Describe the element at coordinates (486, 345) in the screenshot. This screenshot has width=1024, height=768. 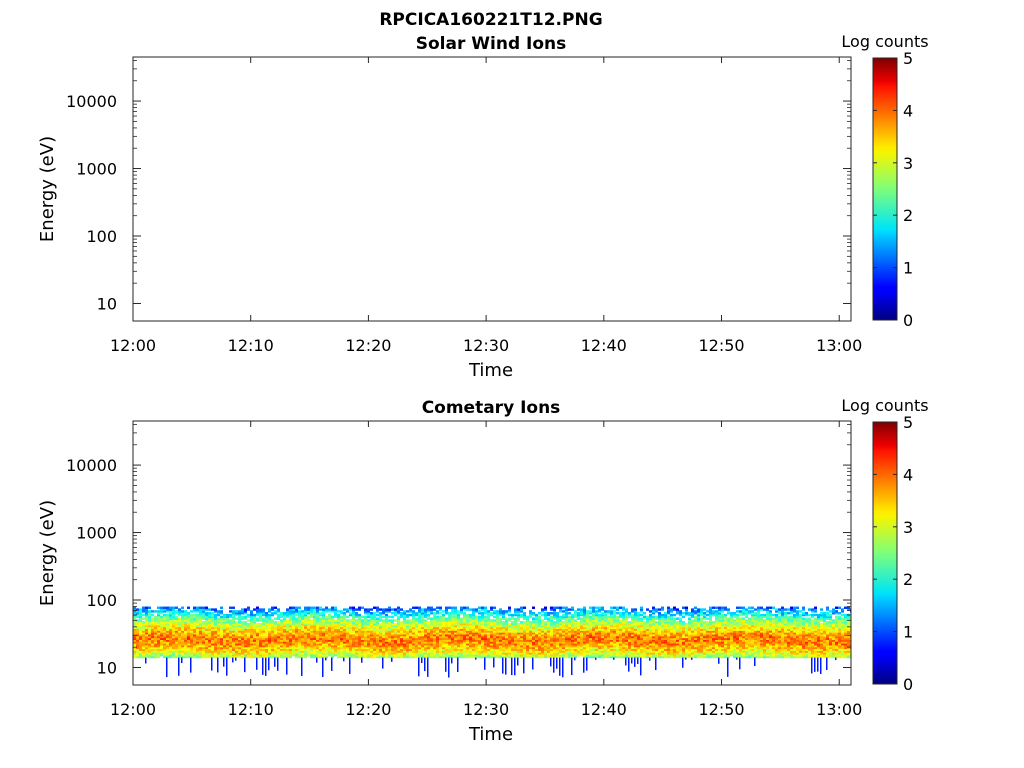
I see `x-tick-label: 12:30` at that location.